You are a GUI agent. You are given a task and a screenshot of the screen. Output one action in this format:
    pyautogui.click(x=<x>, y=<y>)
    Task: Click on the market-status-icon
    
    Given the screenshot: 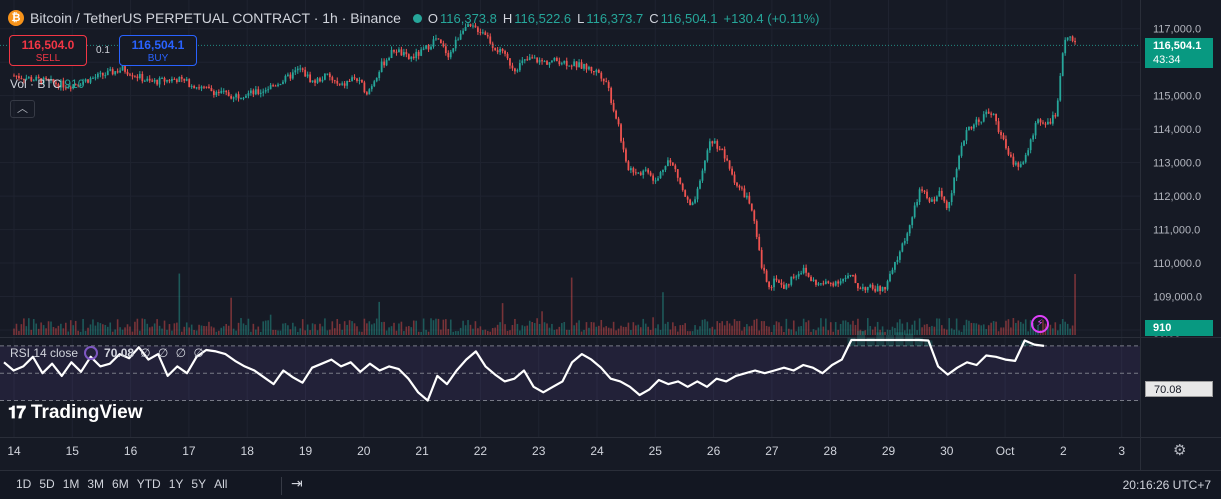 What is the action you would take?
    pyautogui.click(x=417, y=18)
    